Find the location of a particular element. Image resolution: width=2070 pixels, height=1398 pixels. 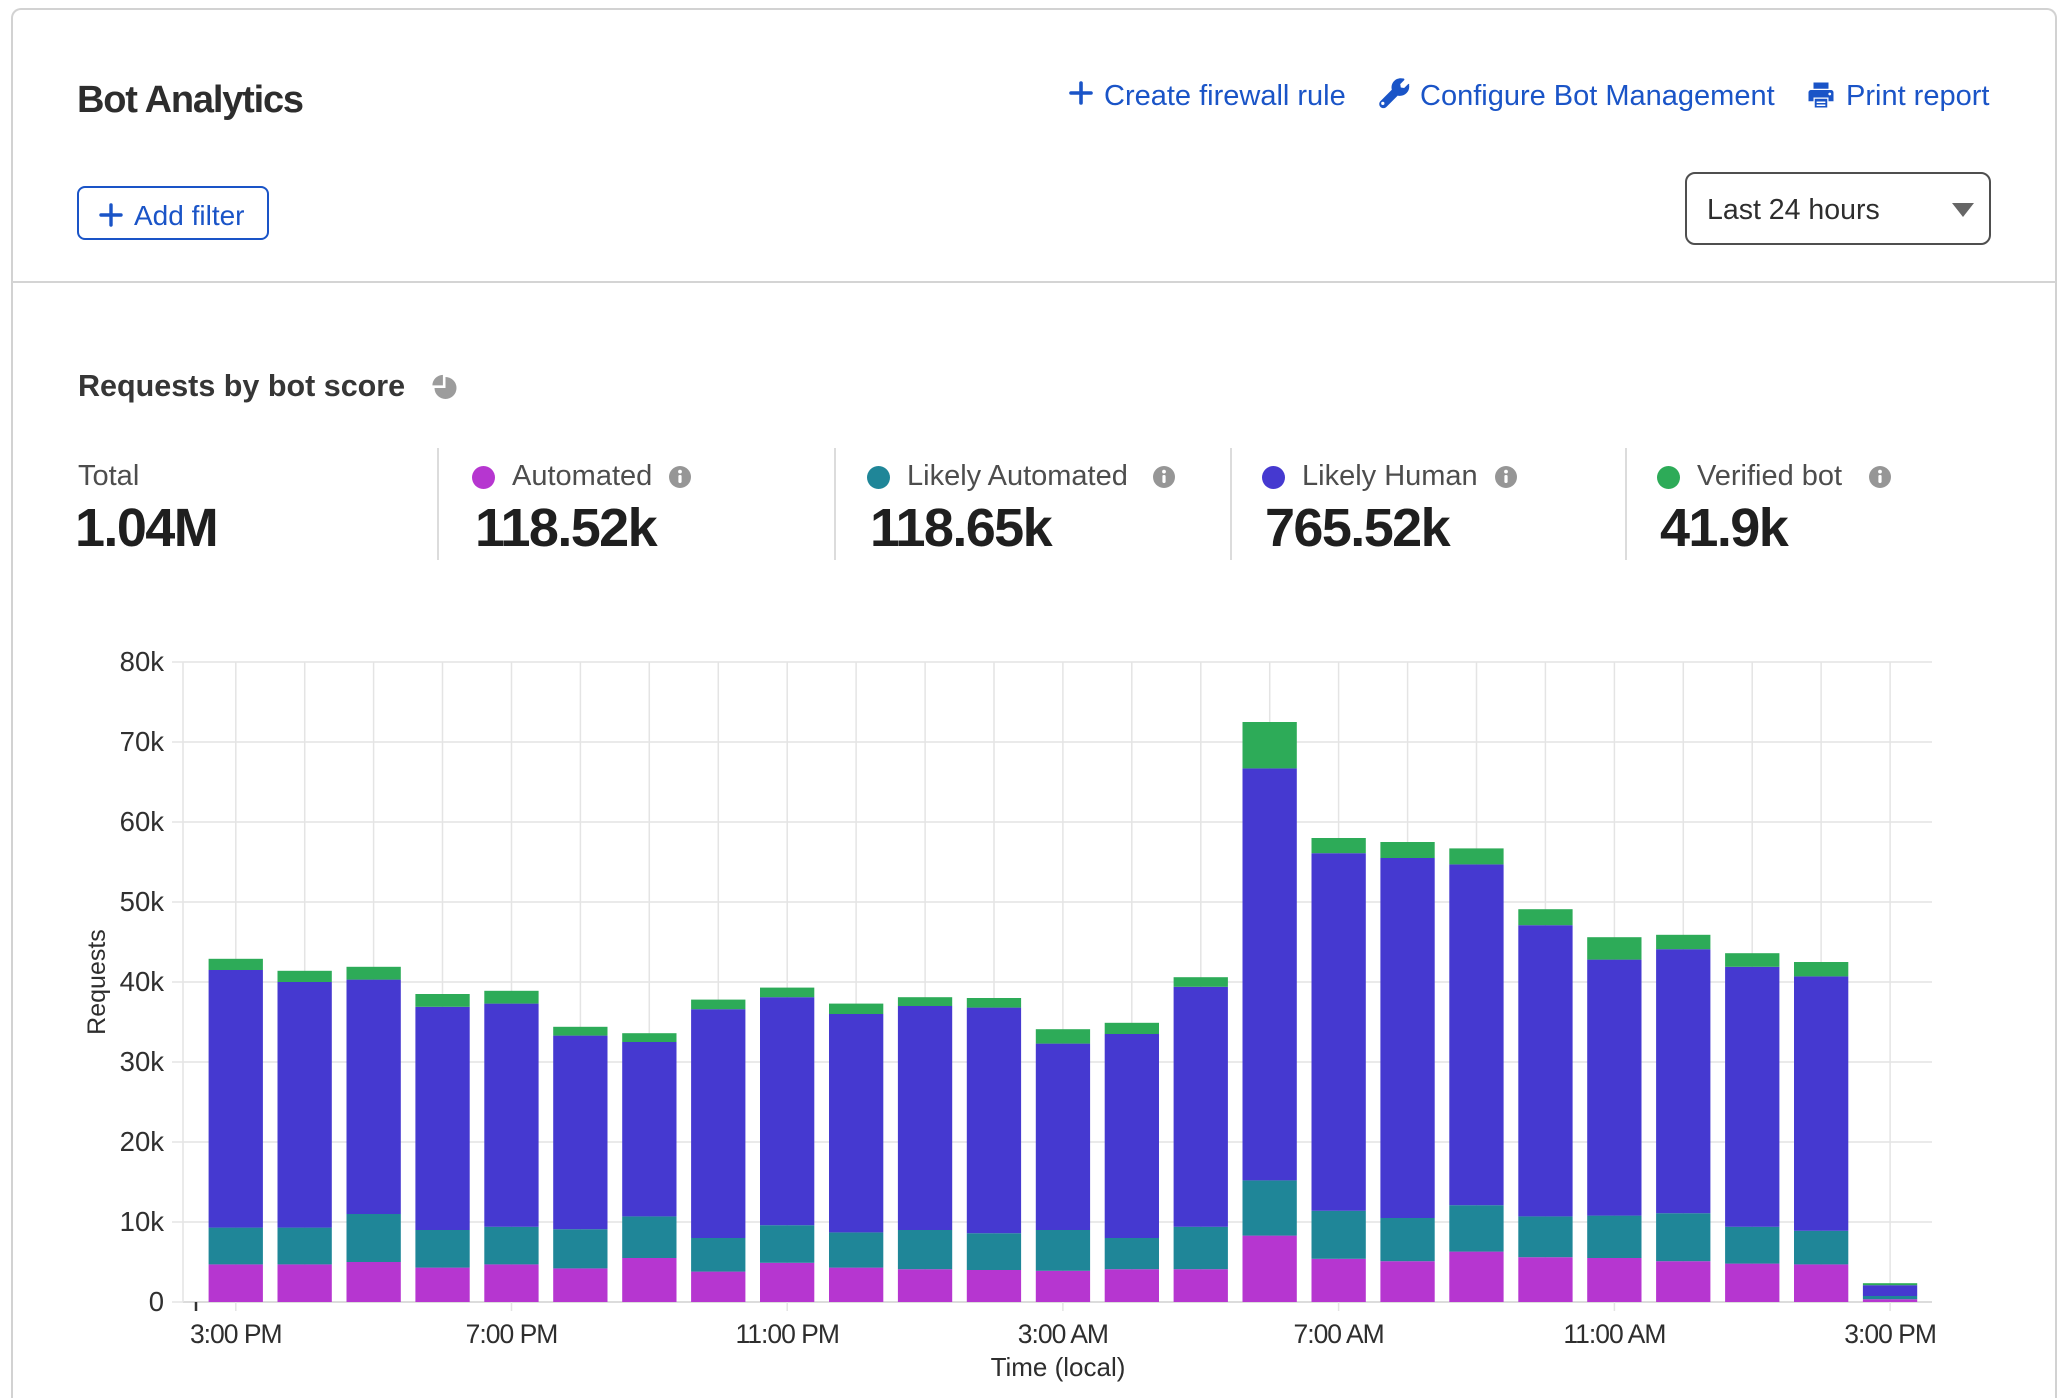

svg-text: 10k is located at coordinates (142, 1221).